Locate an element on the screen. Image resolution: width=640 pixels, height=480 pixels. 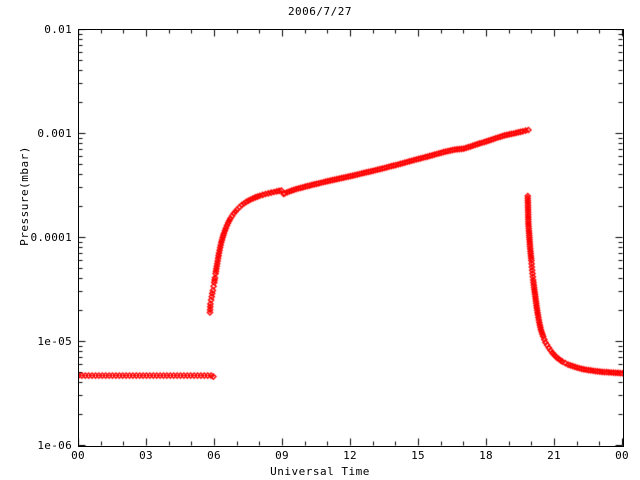
x-axis-title: Universal Time is located at coordinates (320, 471).